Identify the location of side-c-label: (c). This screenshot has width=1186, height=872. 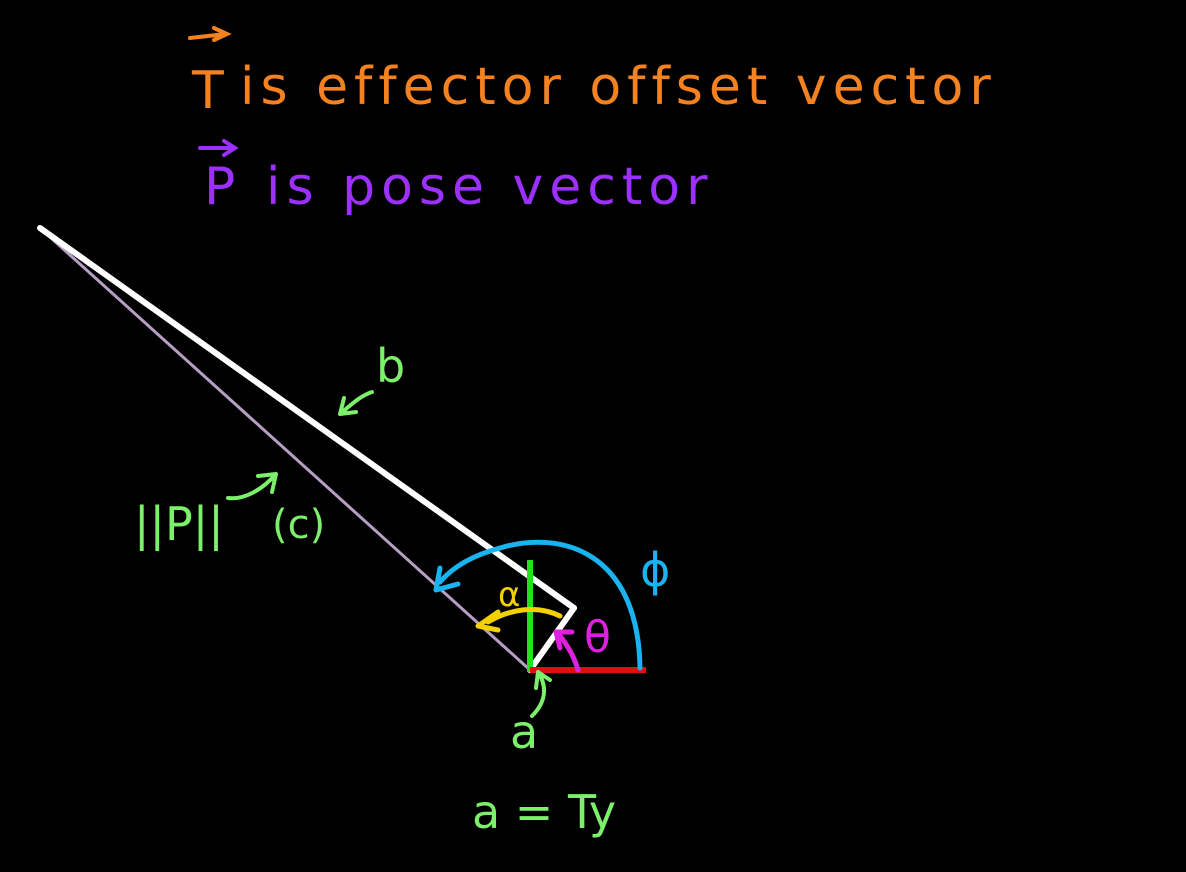
(298, 525).